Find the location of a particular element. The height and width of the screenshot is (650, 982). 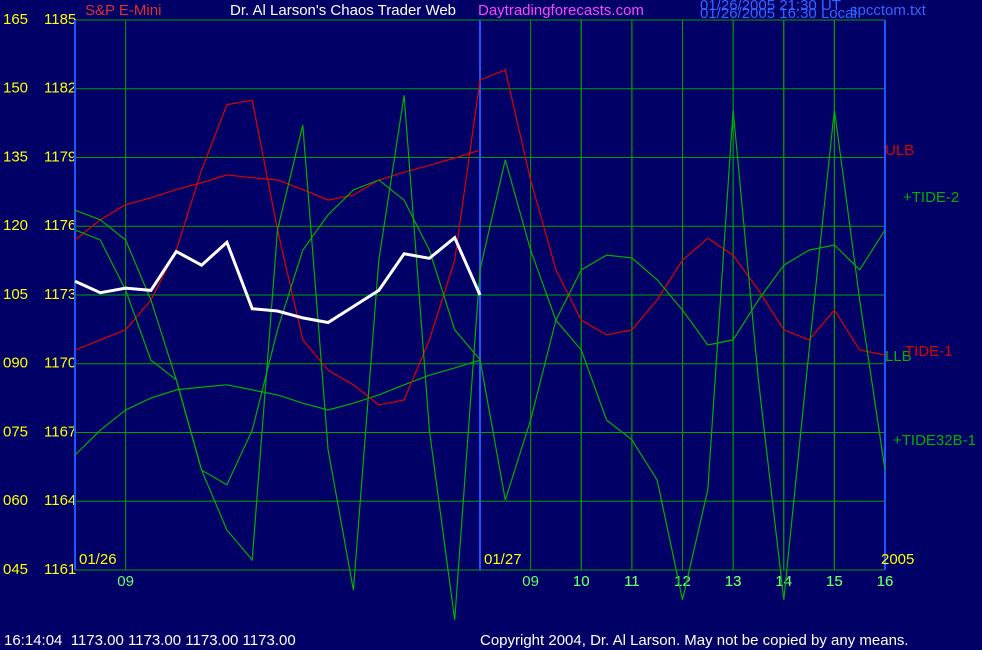

x-tick-label: 16 is located at coordinates (885, 581).